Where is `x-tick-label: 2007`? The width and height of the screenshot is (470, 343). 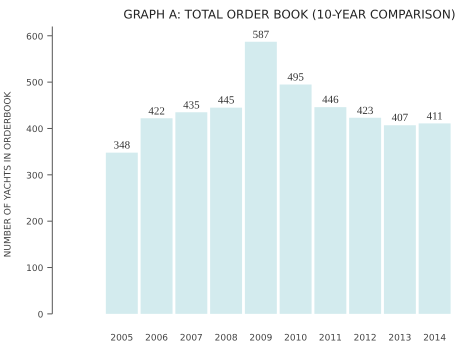
x-tick-label: 2007 is located at coordinates (191, 338).